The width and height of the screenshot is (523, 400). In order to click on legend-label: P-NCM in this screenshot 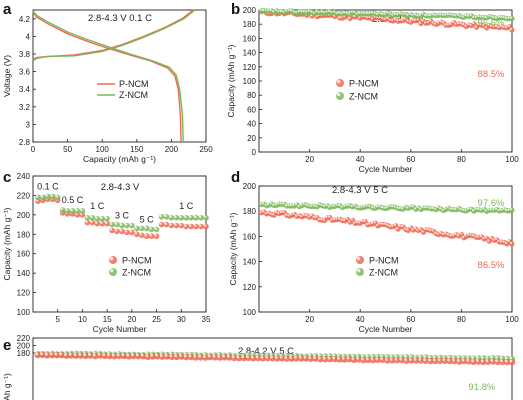, I will do `click(137, 261)`.